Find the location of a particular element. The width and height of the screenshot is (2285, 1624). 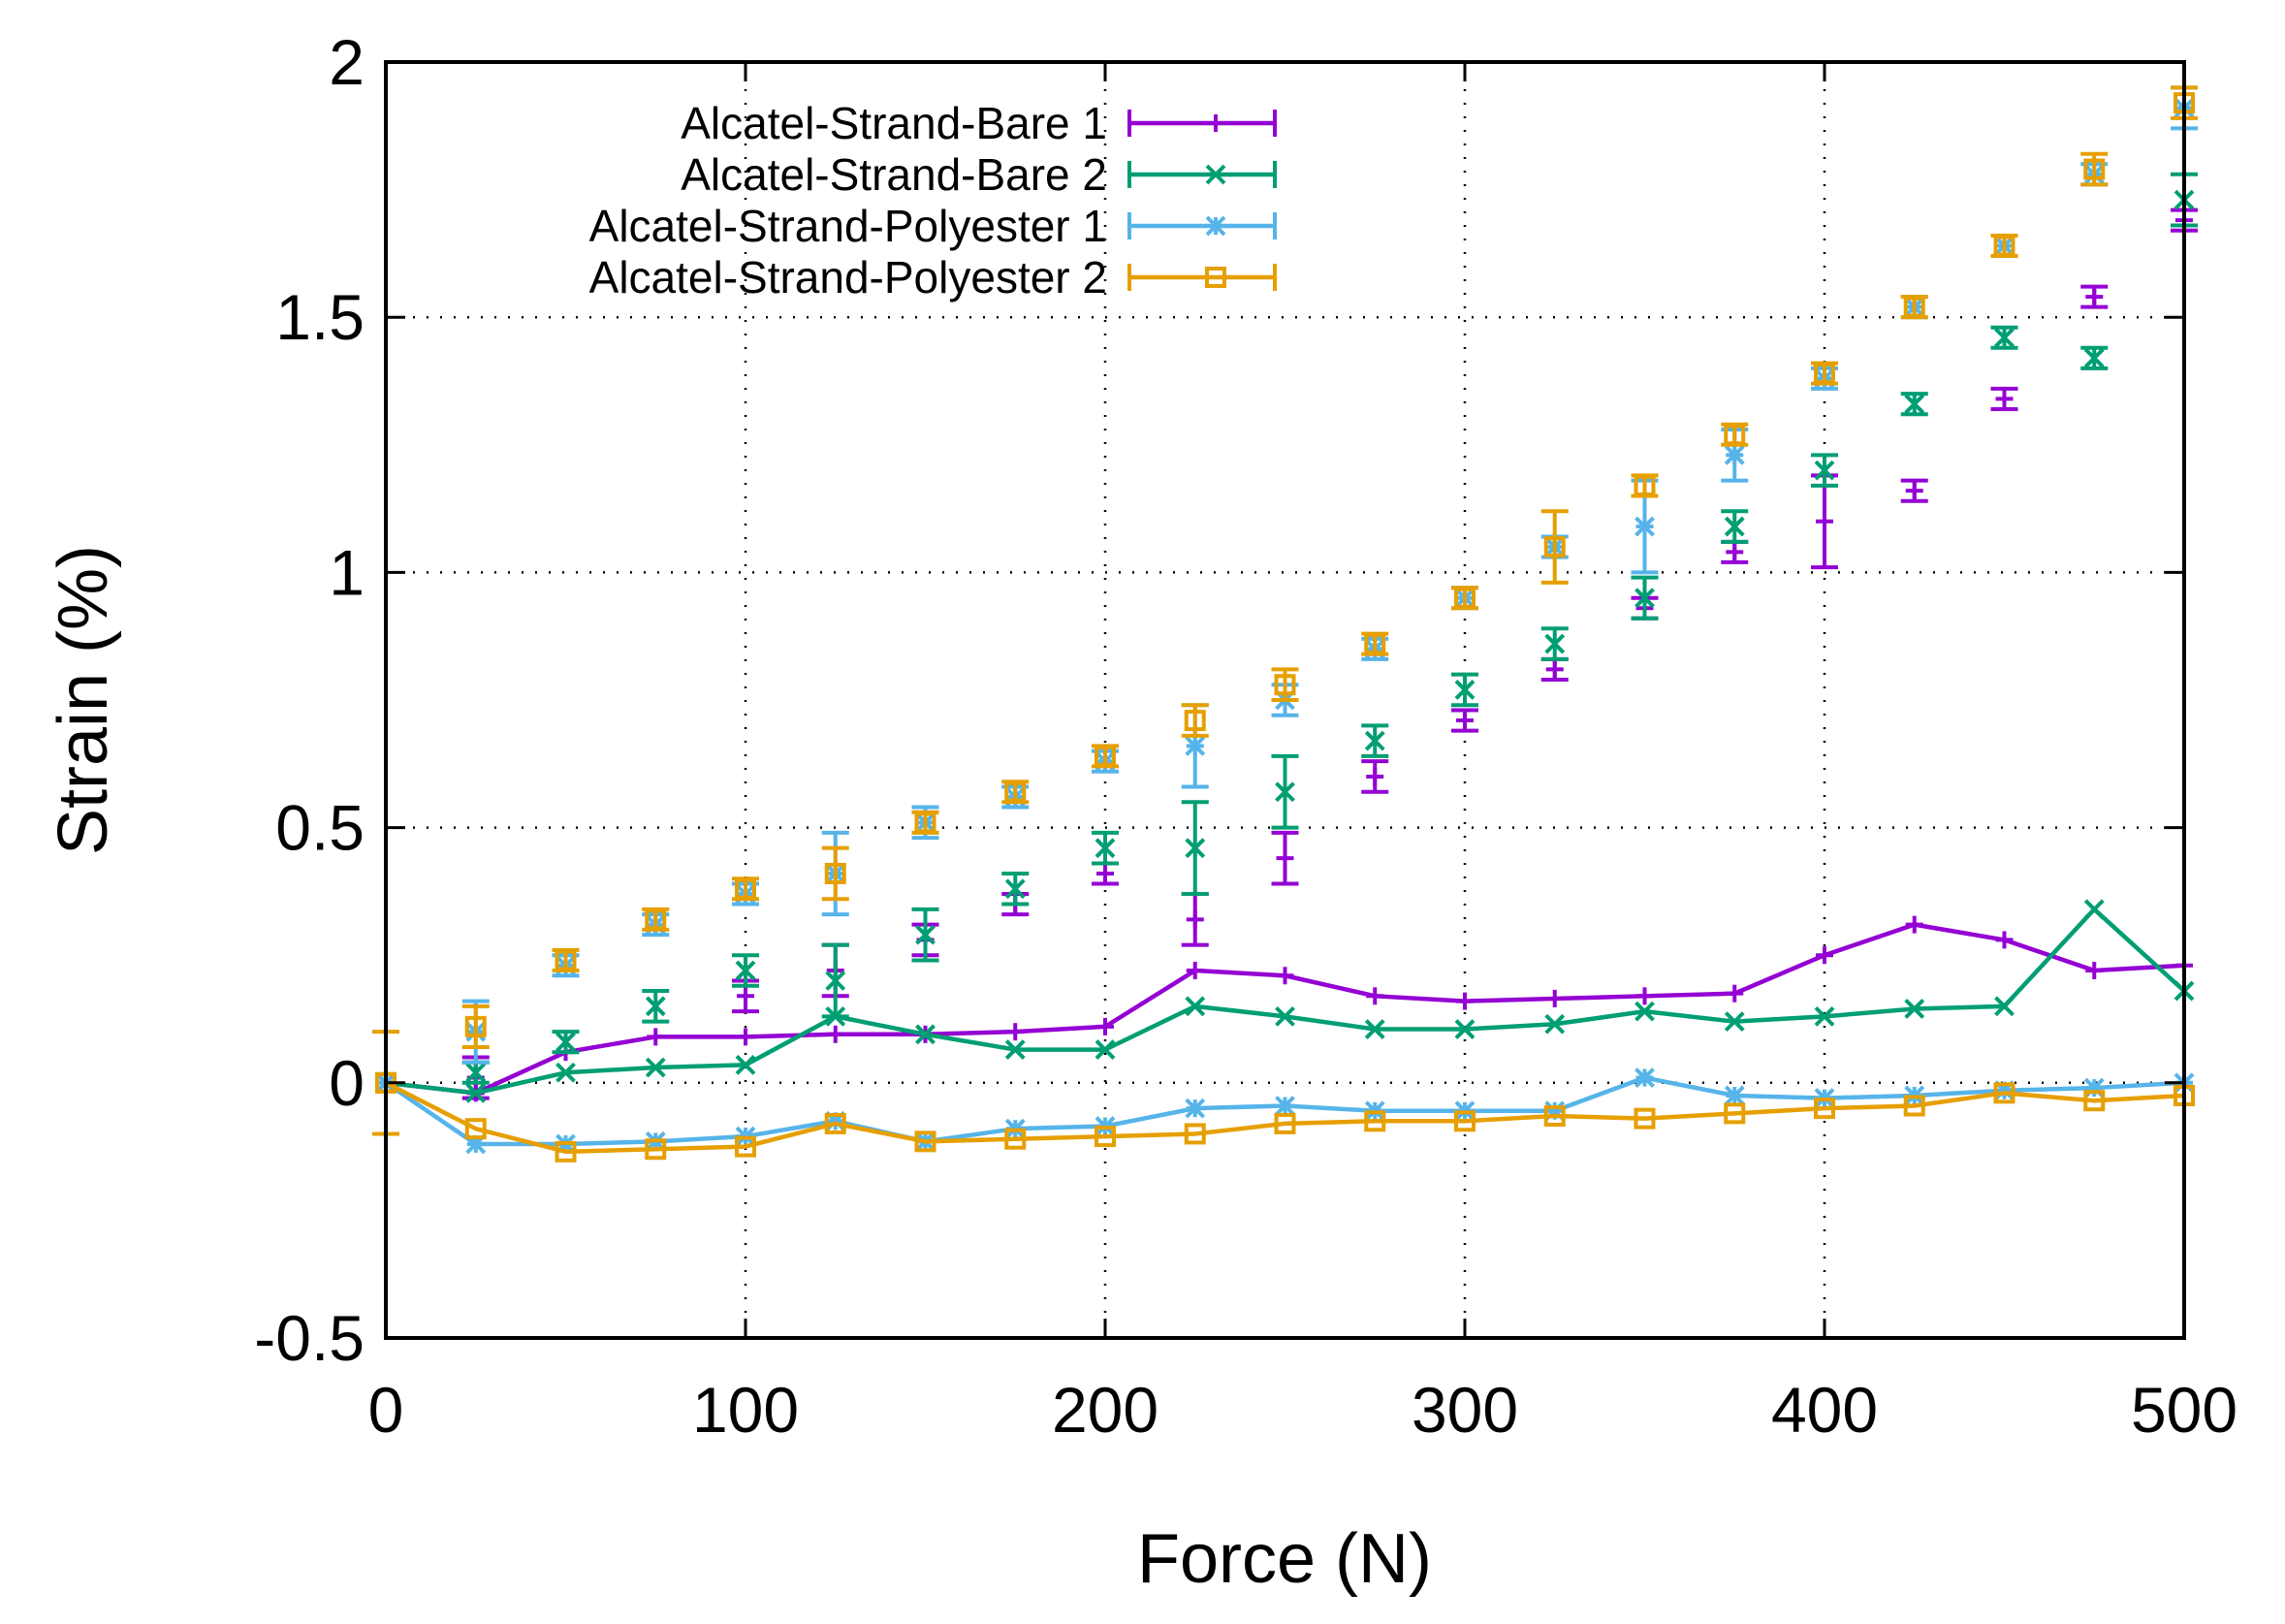

legend-item: Alcatel-Strand-Bare 1 is located at coordinates (979, 123).